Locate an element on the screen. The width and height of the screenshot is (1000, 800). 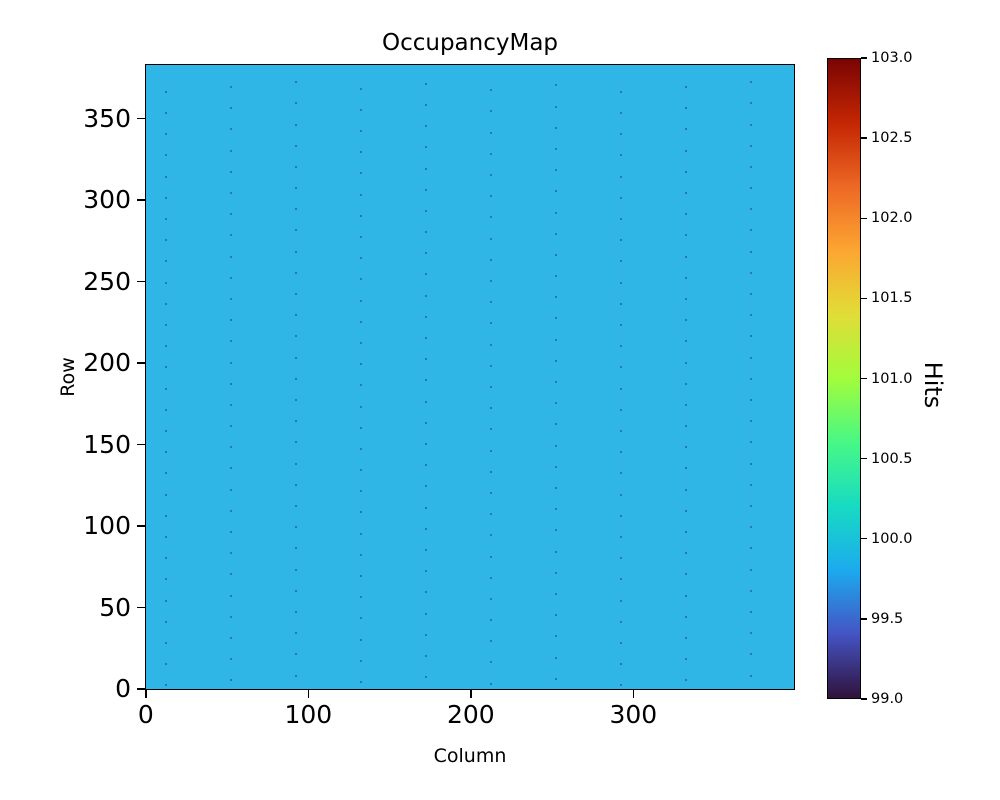
y-tick-mark is located at coordinates (141, 200).